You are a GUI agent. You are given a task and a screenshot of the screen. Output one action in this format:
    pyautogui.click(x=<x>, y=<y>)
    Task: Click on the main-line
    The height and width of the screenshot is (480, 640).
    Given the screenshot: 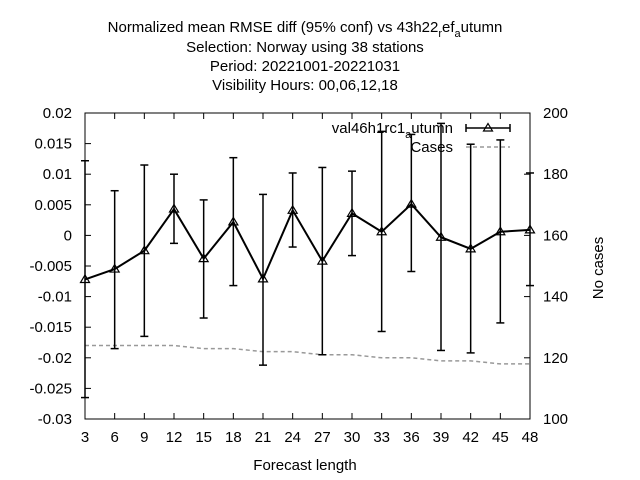 What is the action you would take?
    pyautogui.click(x=307, y=242)
    